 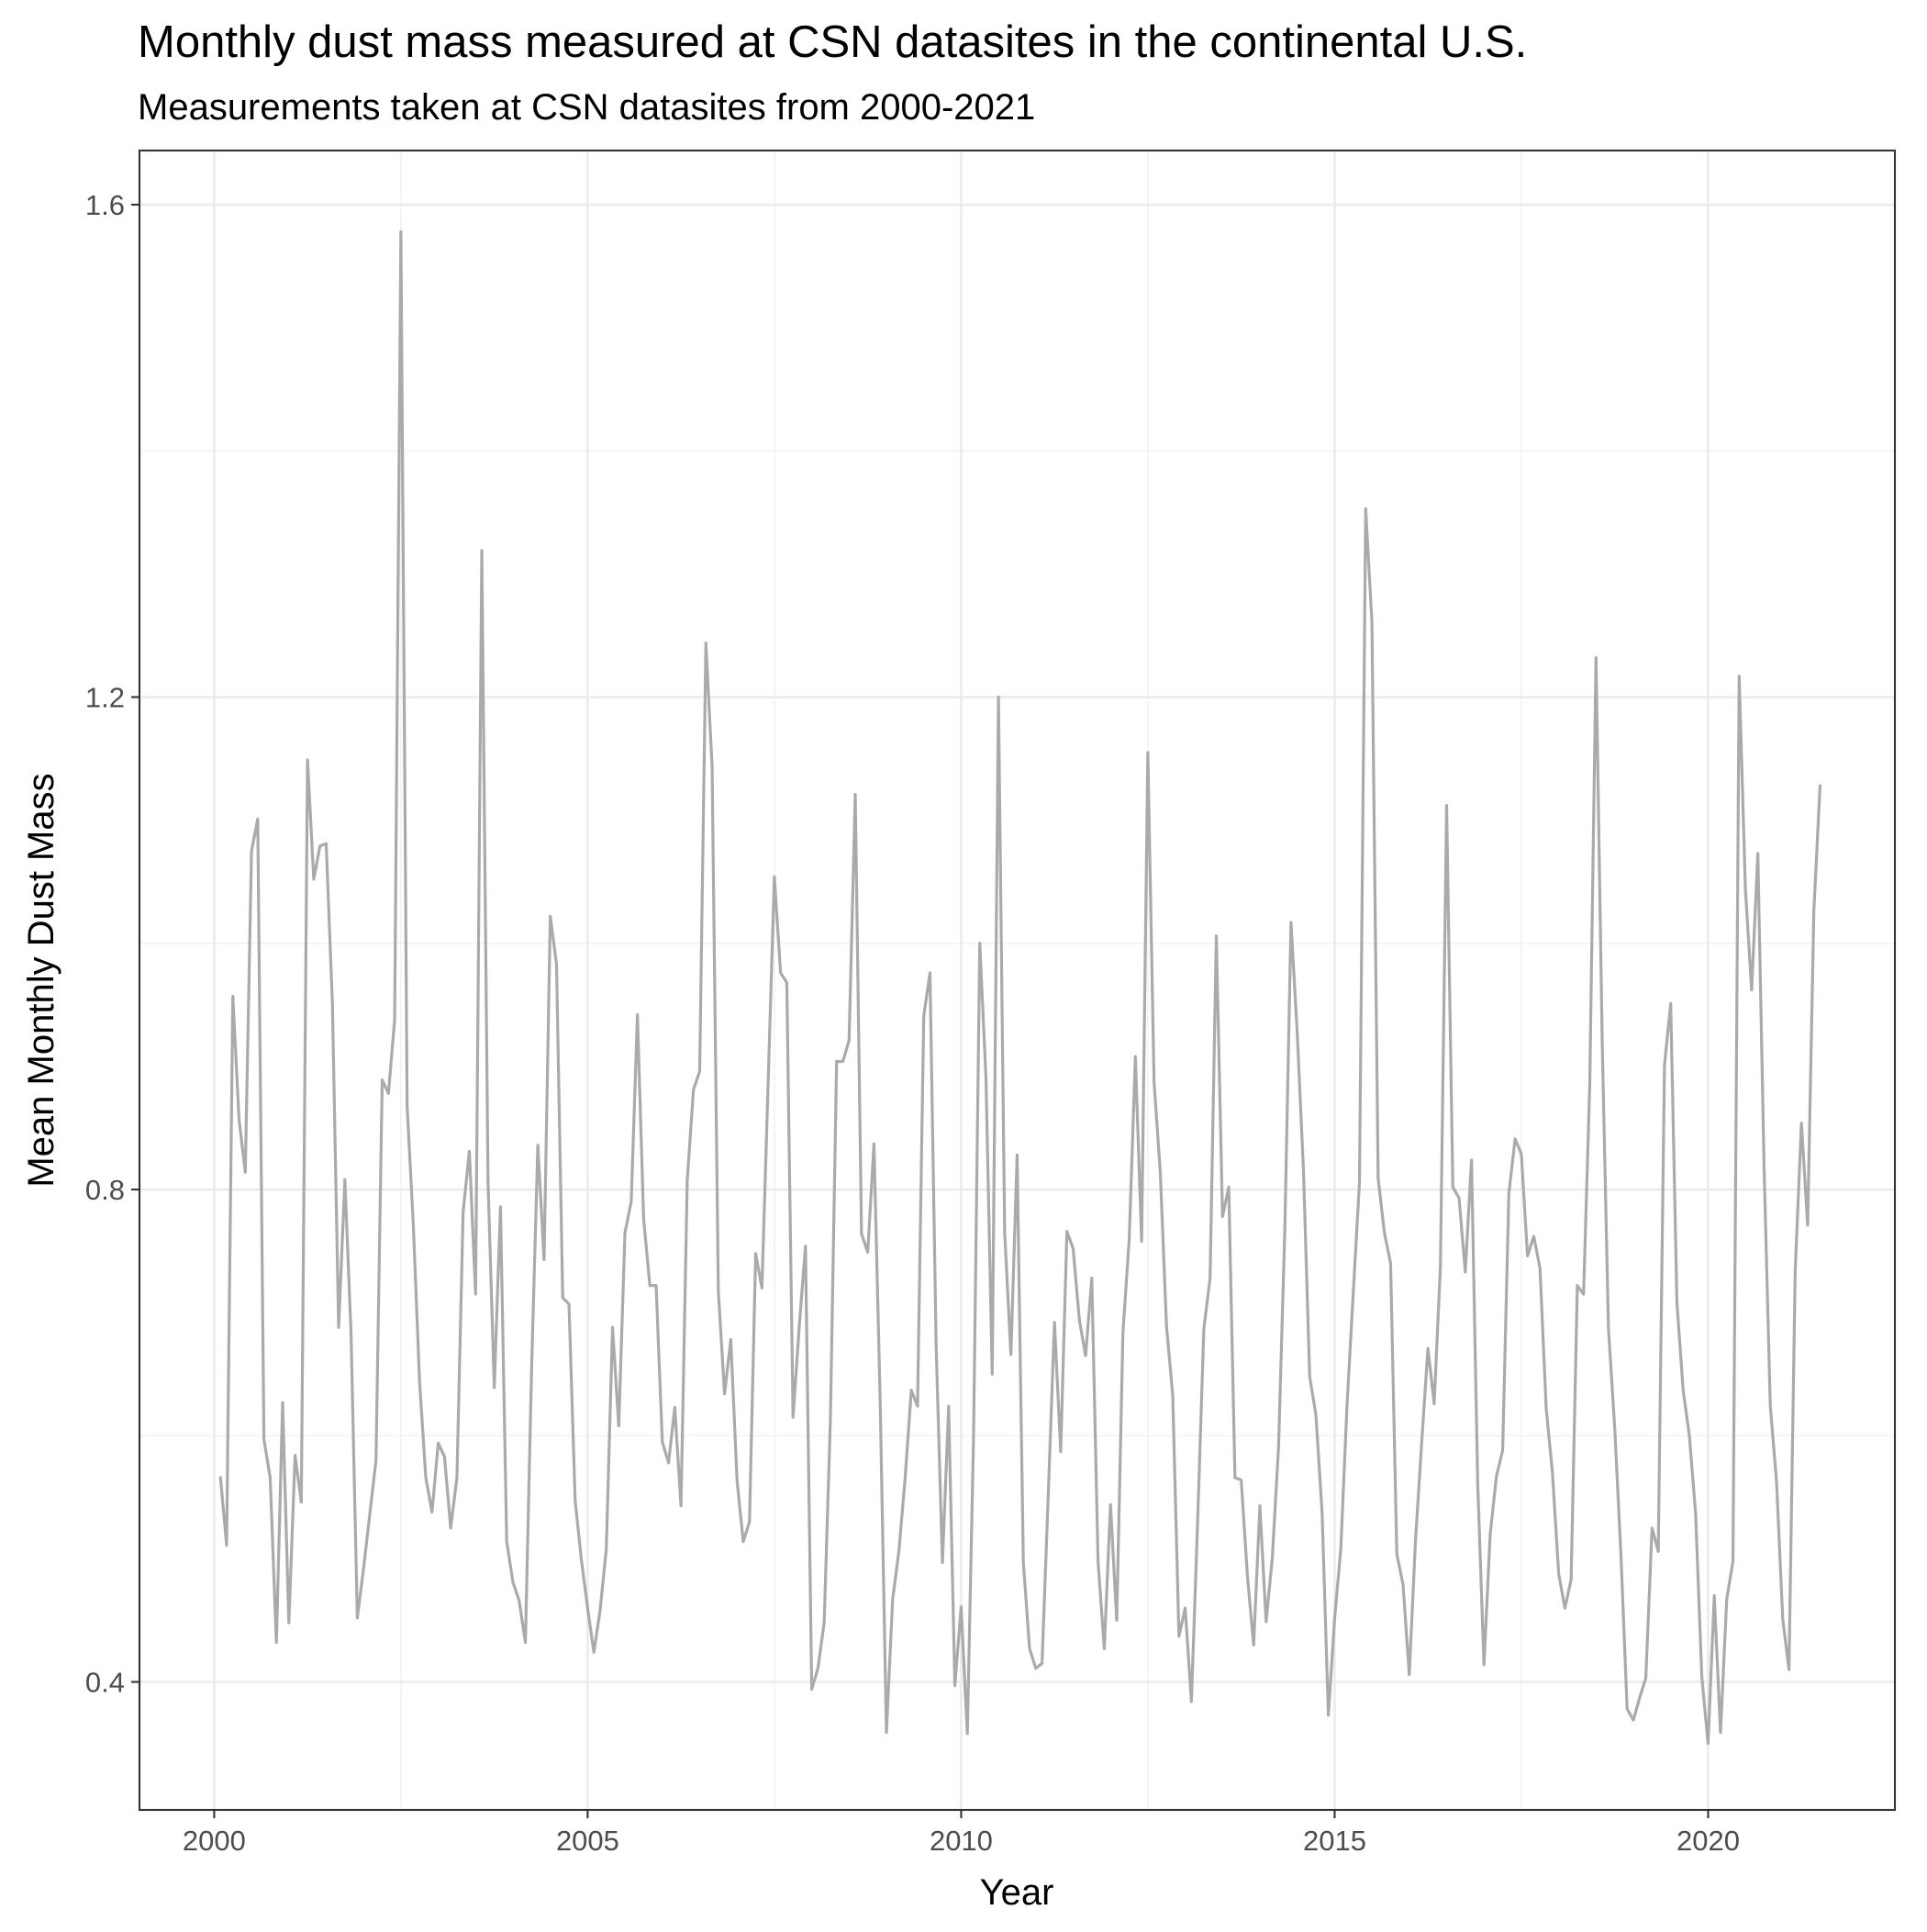 I want to click on x-tick-label: 2010, so click(x=961, y=1841).